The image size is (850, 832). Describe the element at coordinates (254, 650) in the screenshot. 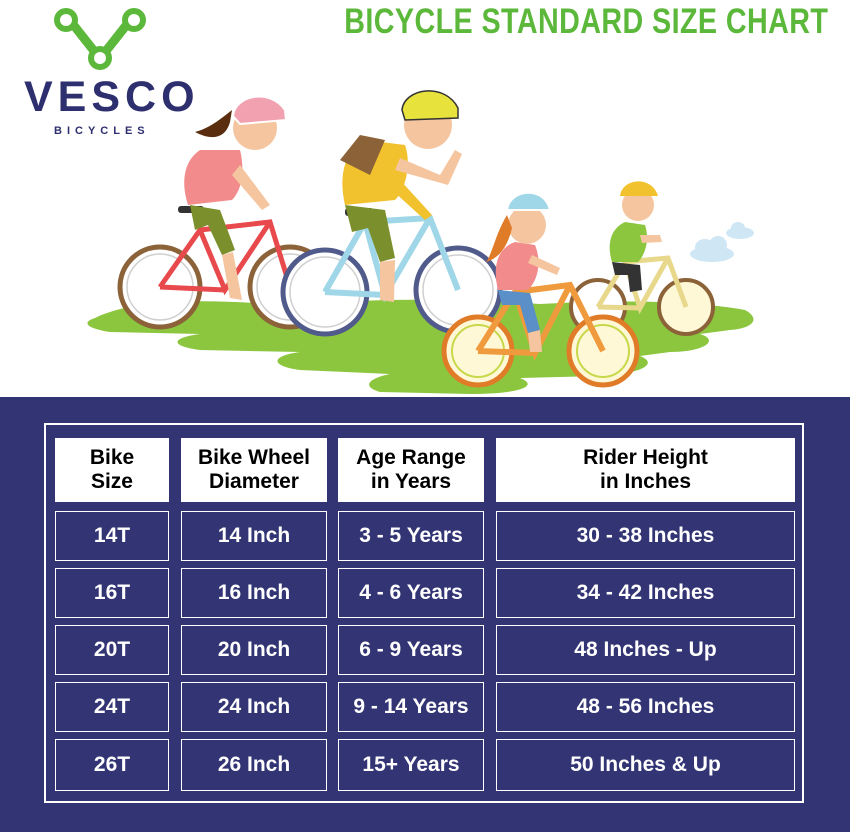

I see `table-cell-wheel: 20 Inch` at that location.